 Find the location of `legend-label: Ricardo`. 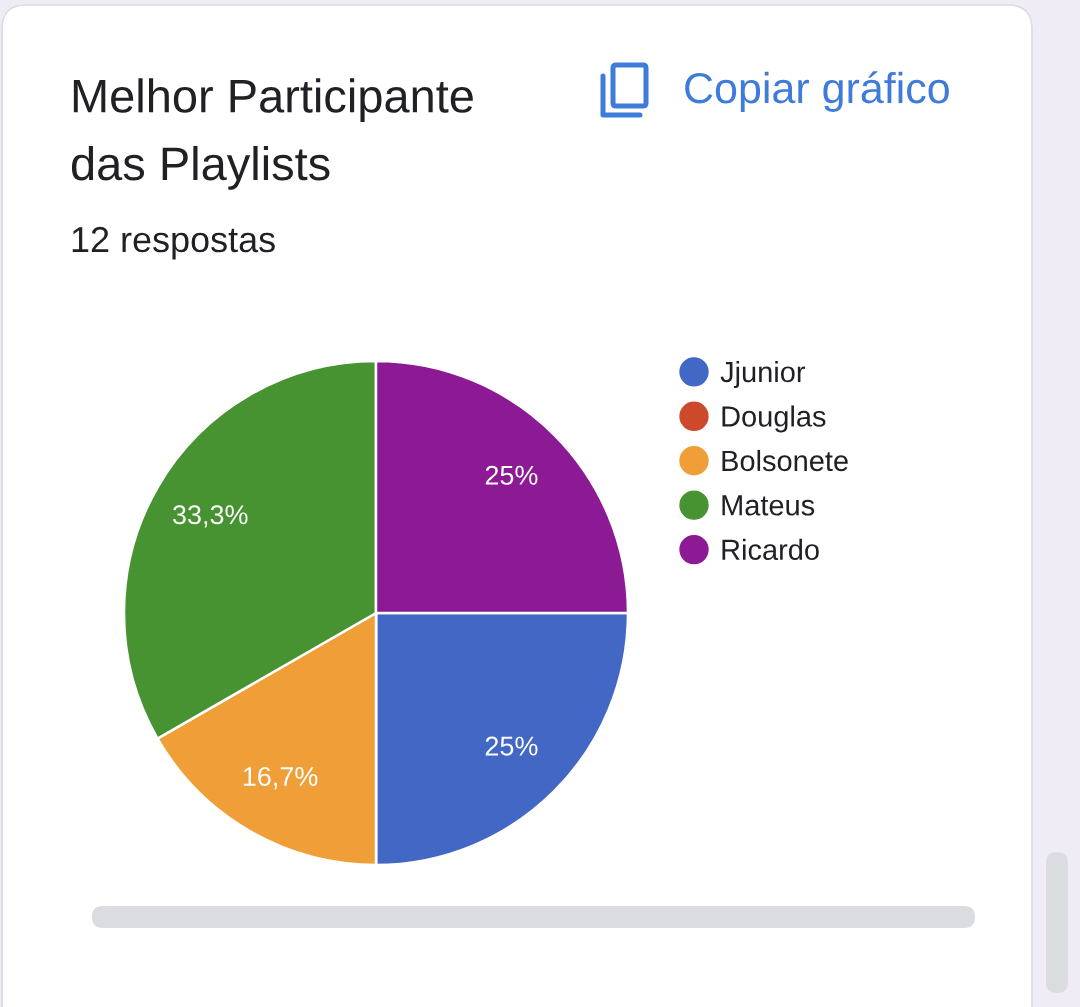

legend-label: Ricardo is located at coordinates (770, 549).